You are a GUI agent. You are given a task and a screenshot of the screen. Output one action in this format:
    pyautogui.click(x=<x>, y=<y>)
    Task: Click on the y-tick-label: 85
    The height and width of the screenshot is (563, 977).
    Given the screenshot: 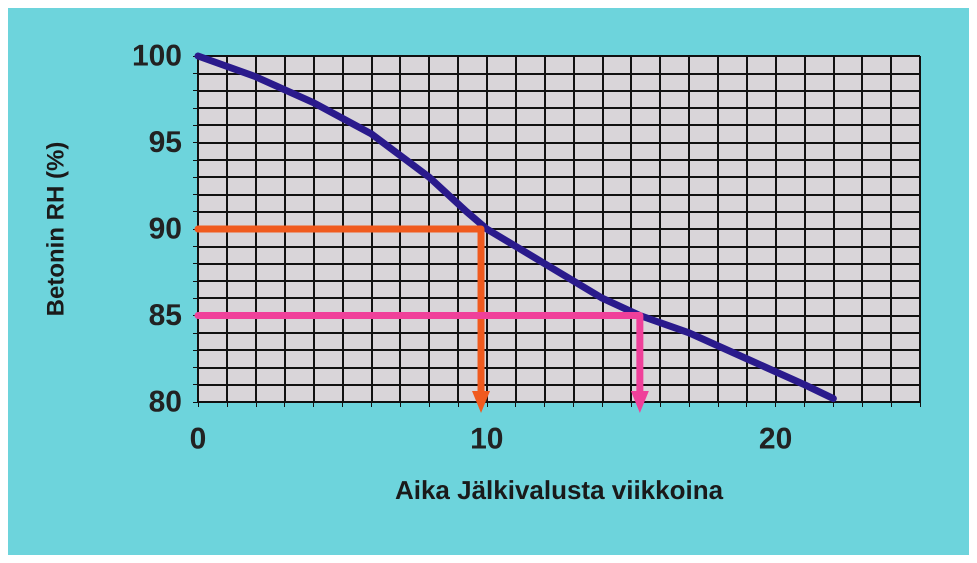 What is the action you would take?
    pyautogui.click(x=165, y=315)
    